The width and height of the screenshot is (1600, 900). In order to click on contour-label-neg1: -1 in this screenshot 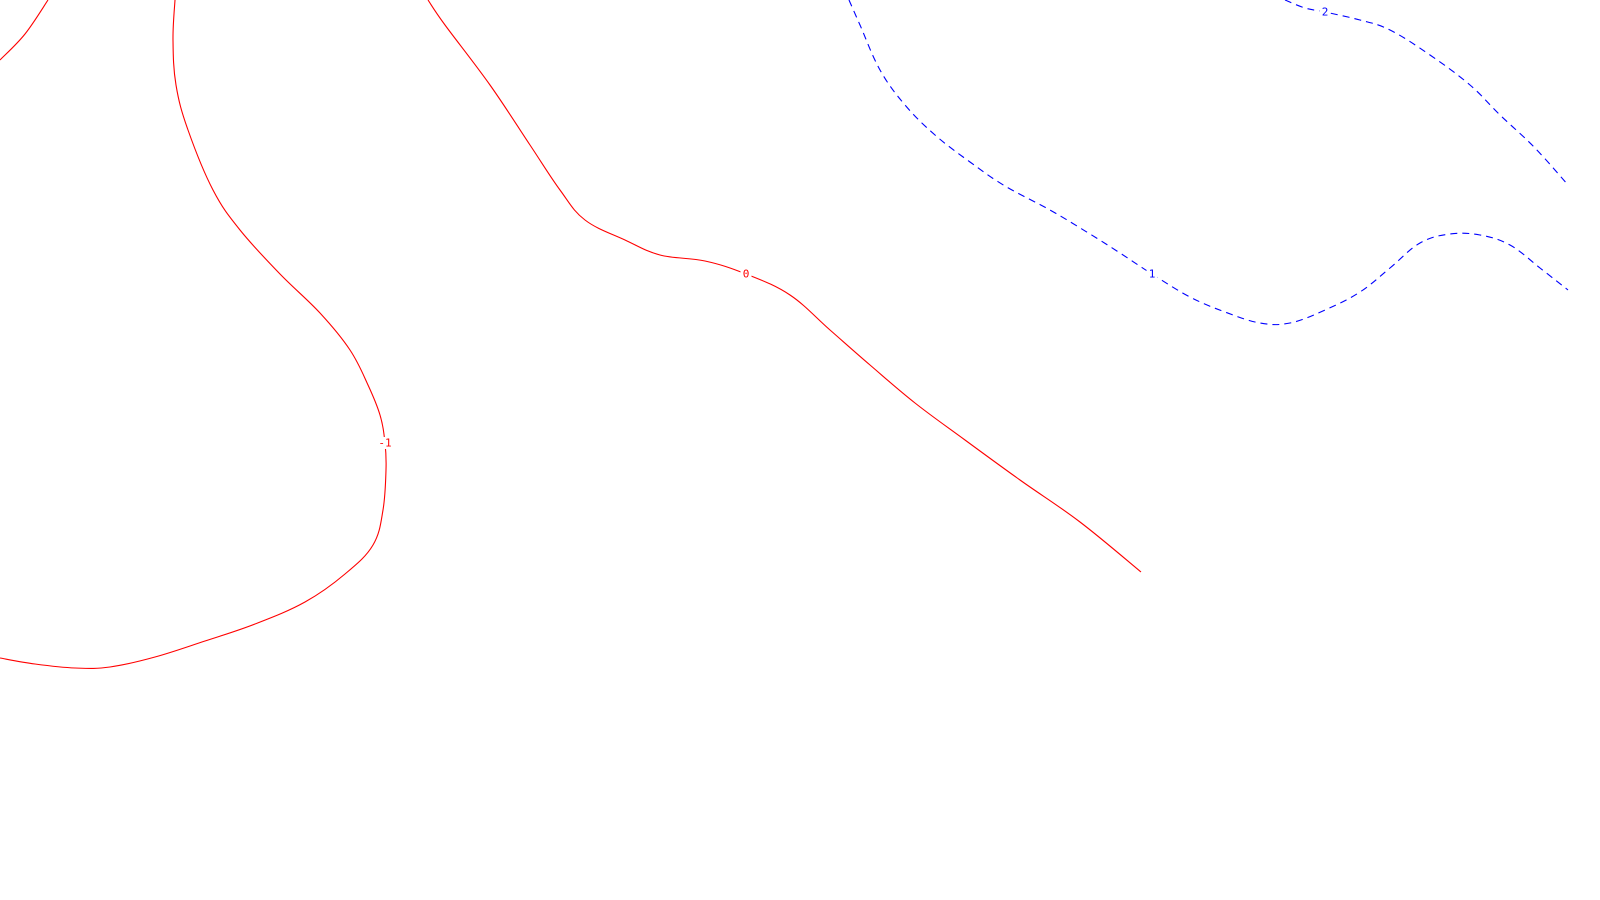, I will do `click(384, 443)`.